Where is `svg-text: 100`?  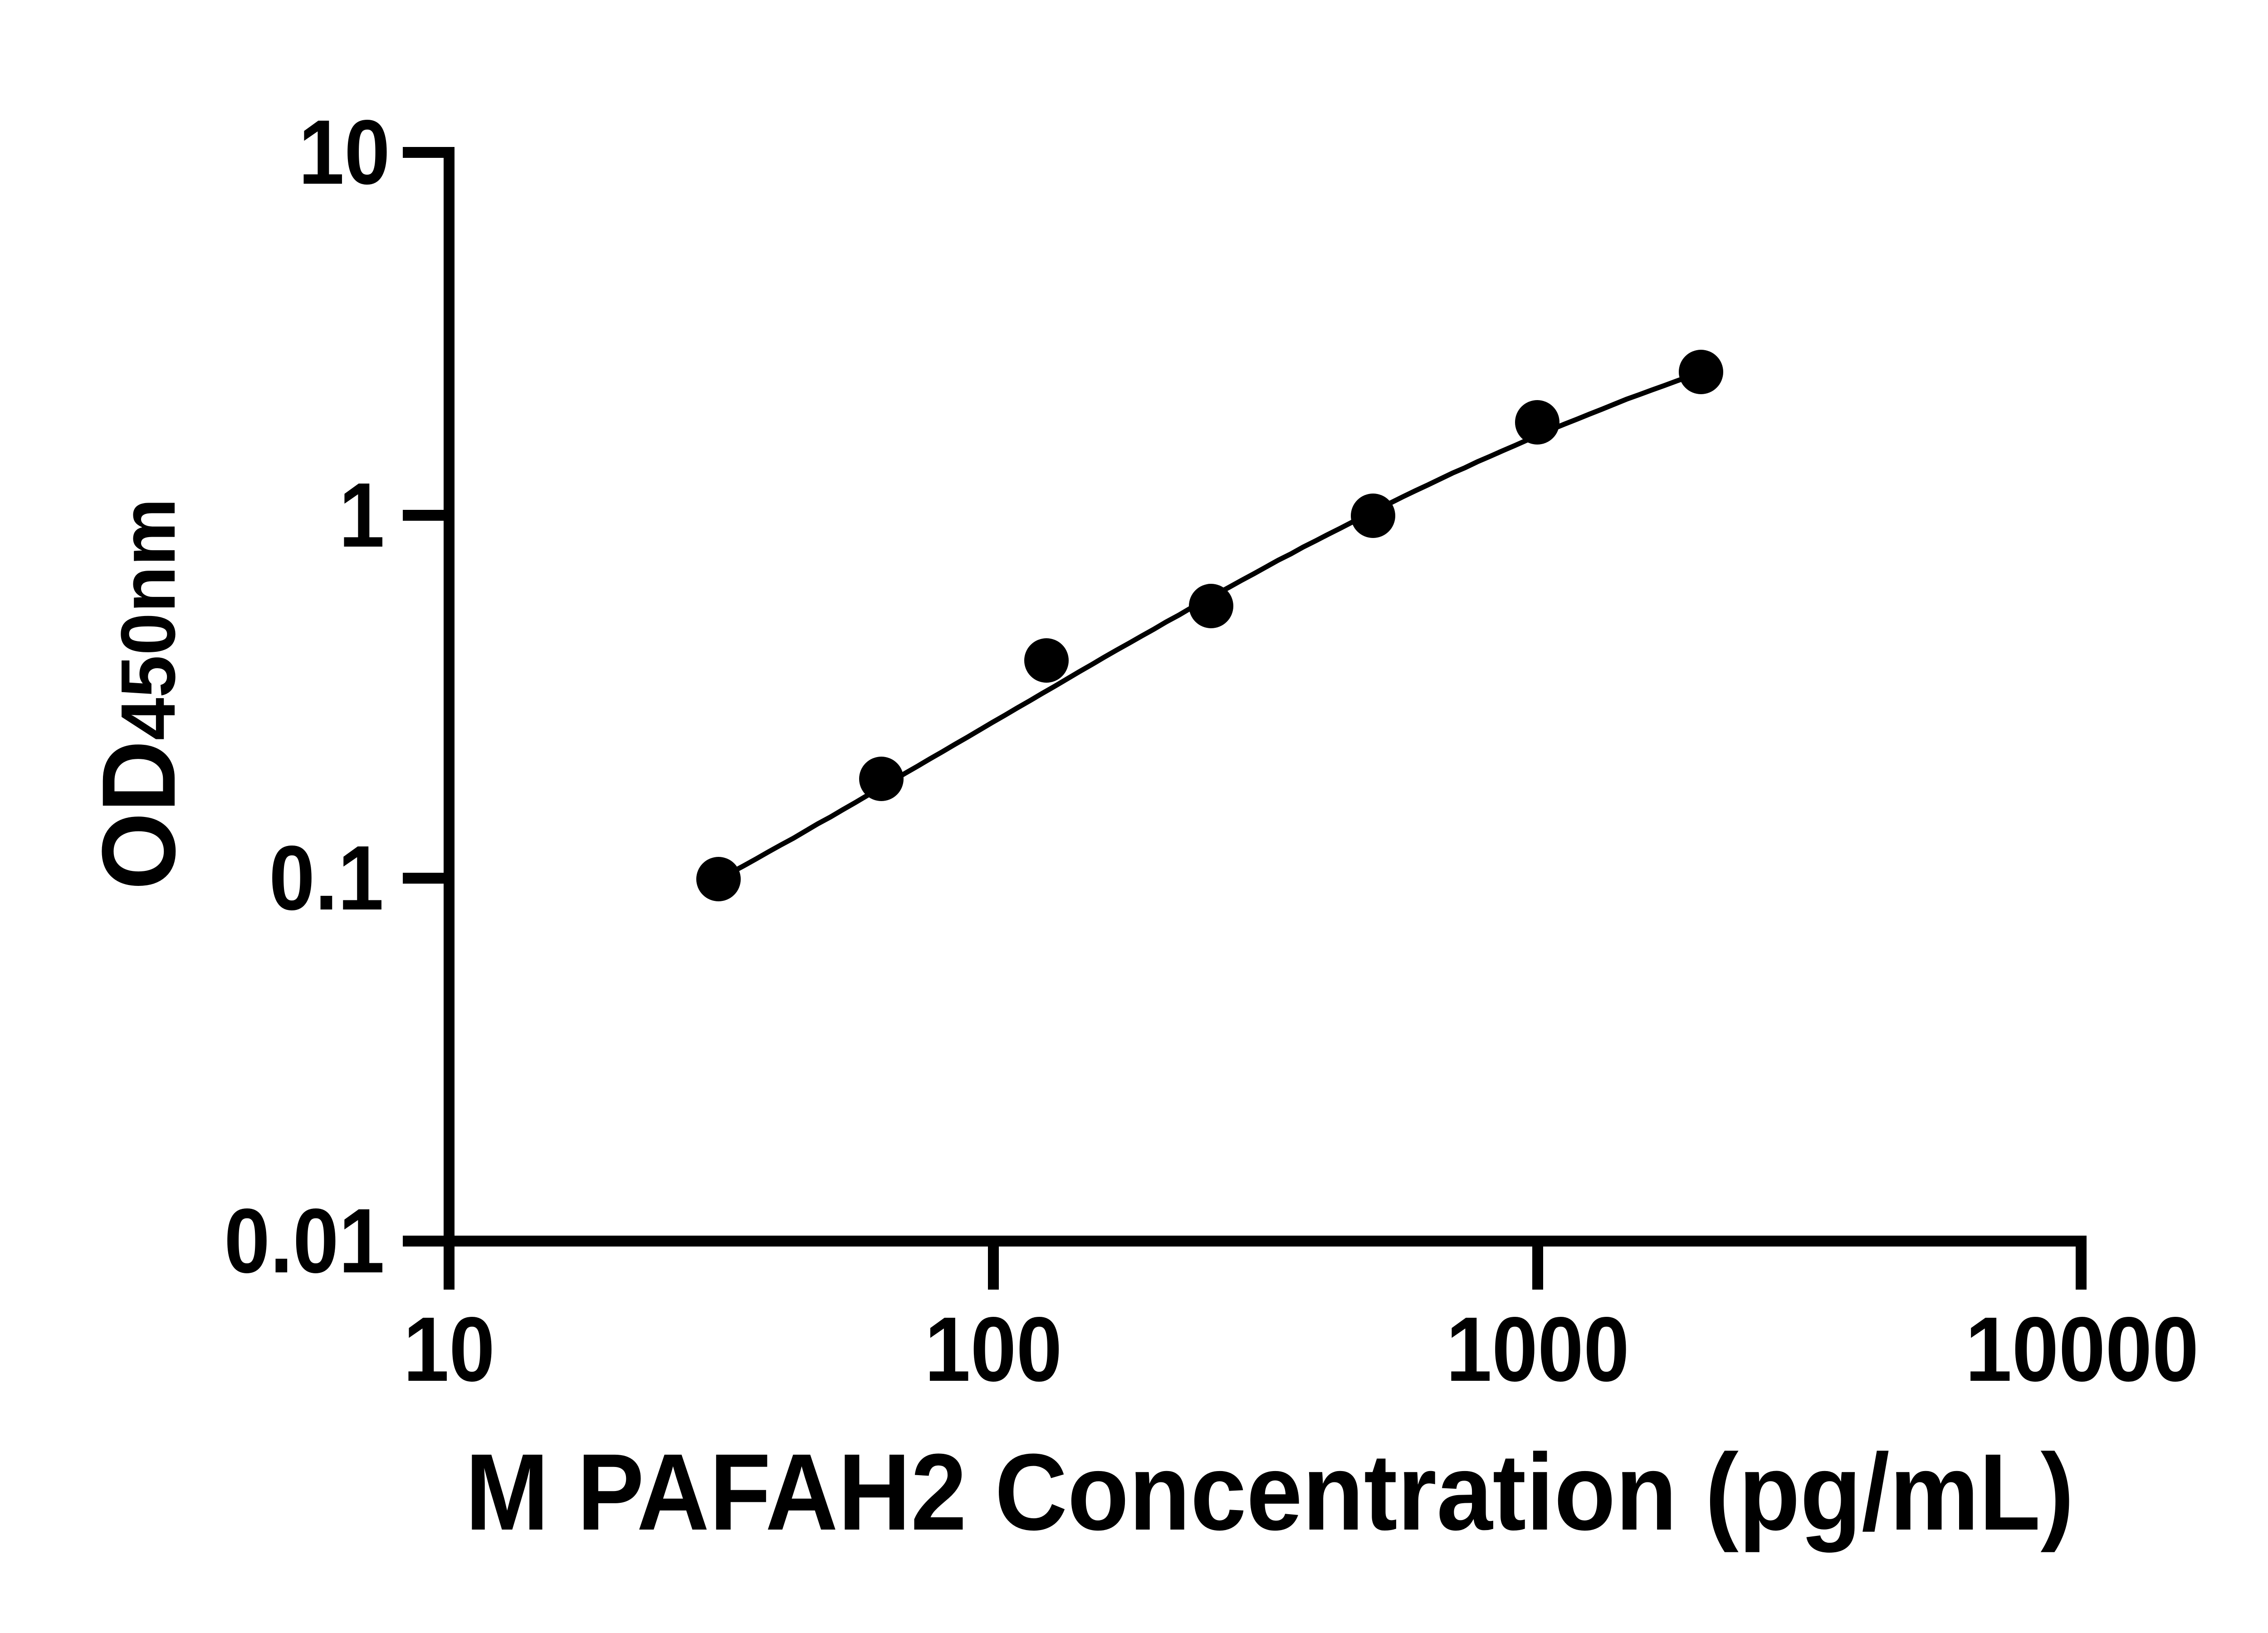 svg-text: 100 is located at coordinates (994, 1349).